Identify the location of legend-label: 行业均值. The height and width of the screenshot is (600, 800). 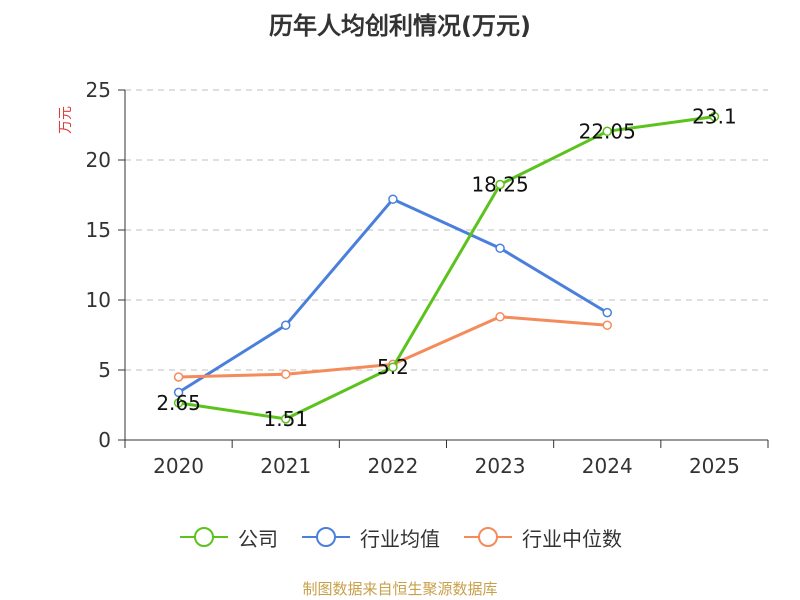
(400, 538).